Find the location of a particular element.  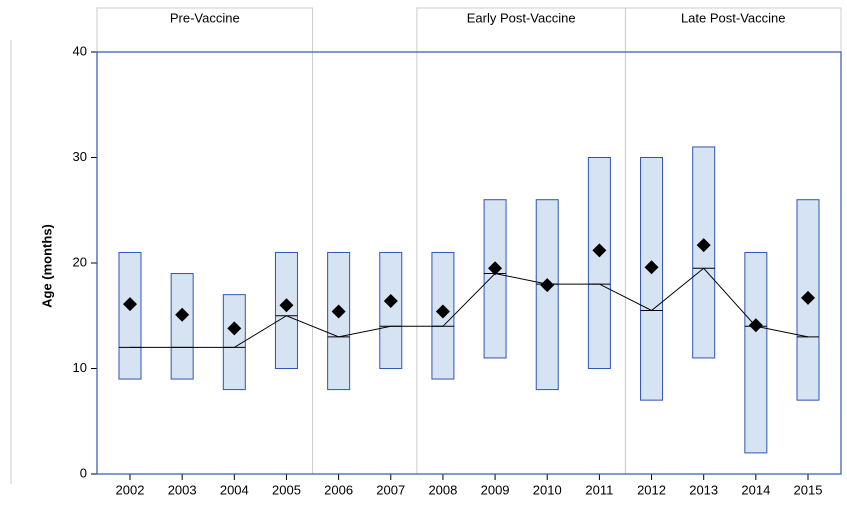

y-tick-label: 10 is located at coordinates (80, 367).